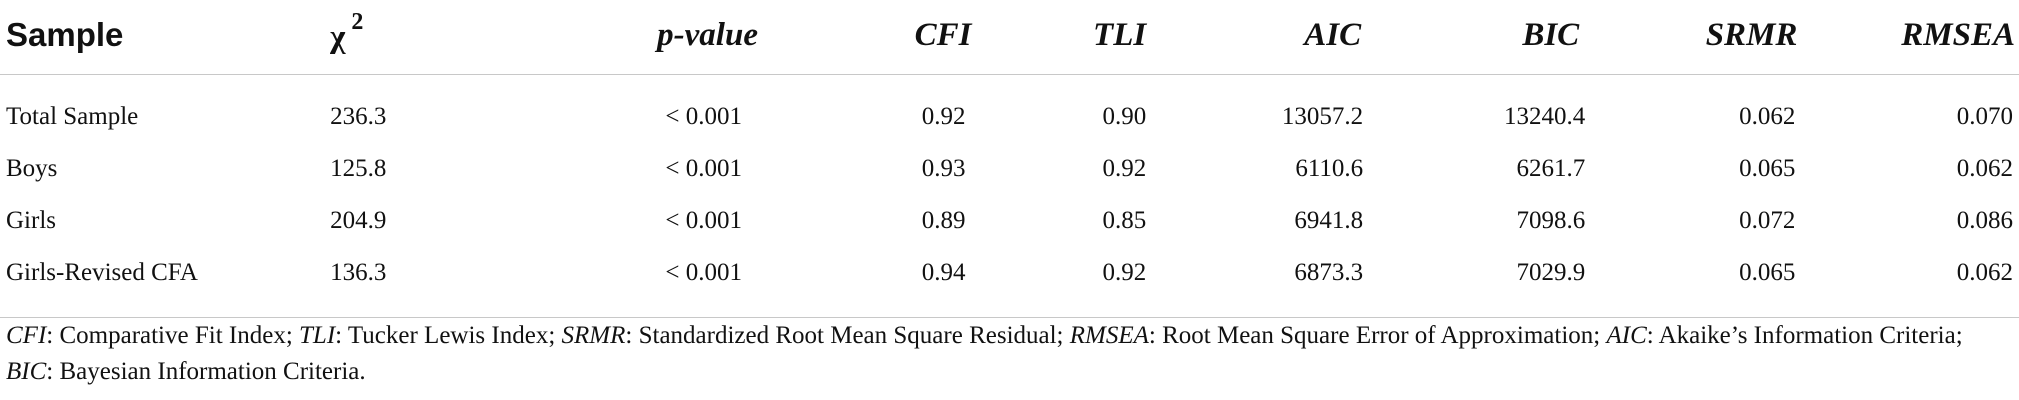  What do you see at coordinates (1329, 168) in the screenshot?
I see `cell-aic: 6110.6` at bounding box center [1329, 168].